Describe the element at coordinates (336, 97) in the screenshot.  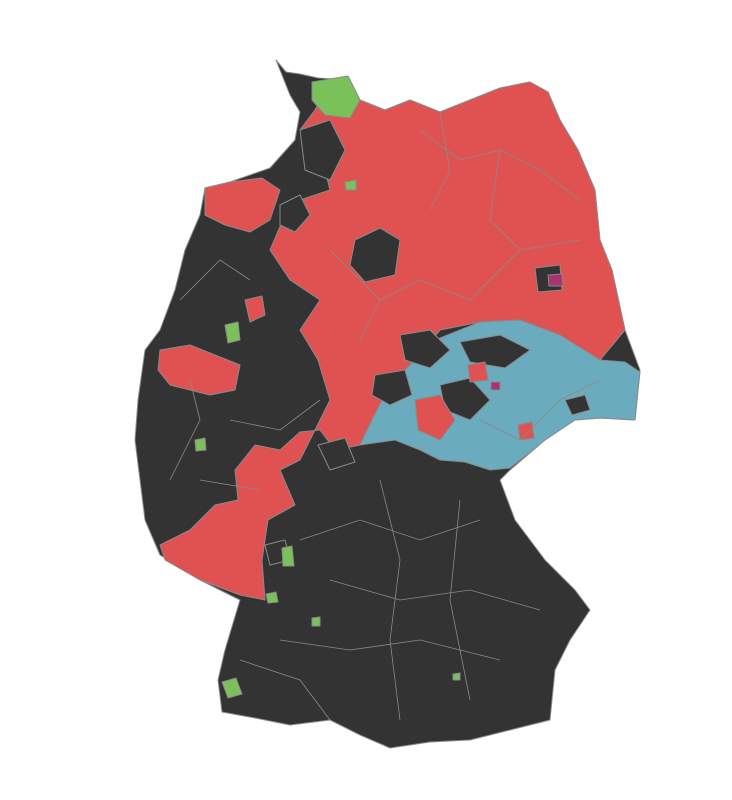
I see `region-north-tip` at that location.